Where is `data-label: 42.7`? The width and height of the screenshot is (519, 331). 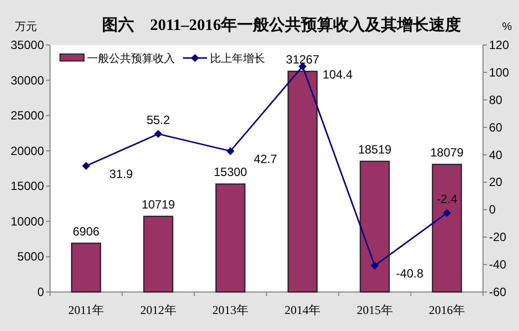
data-label: 42.7 is located at coordinates (266, 159).